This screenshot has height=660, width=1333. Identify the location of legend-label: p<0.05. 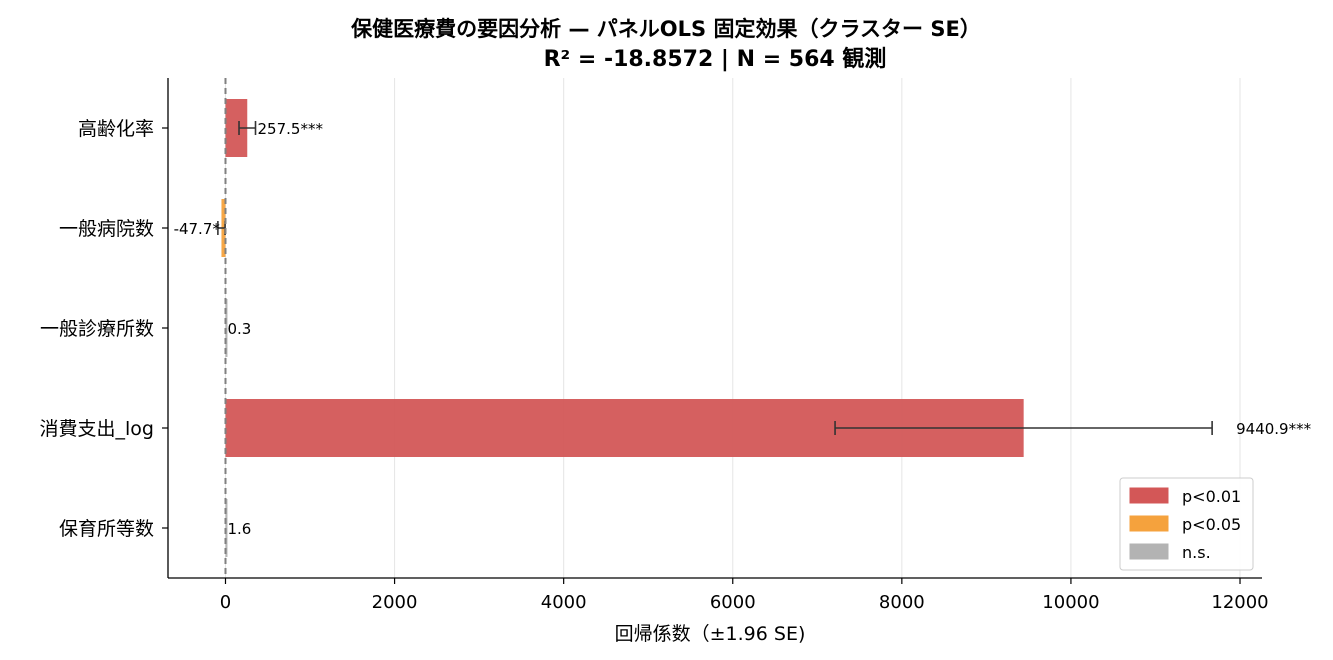
(1211, 524).